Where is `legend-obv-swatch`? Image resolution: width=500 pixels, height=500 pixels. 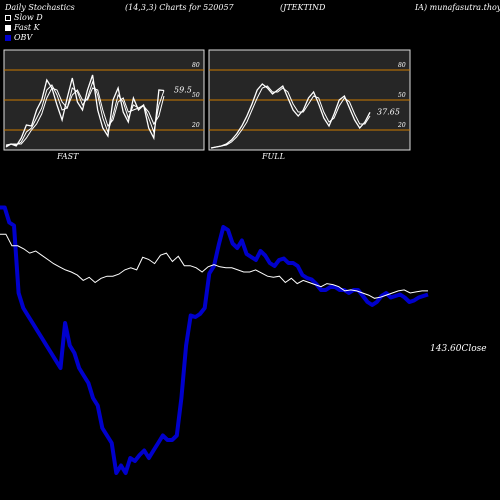 legend-obv-swatch is located at coordinates (8, 38).